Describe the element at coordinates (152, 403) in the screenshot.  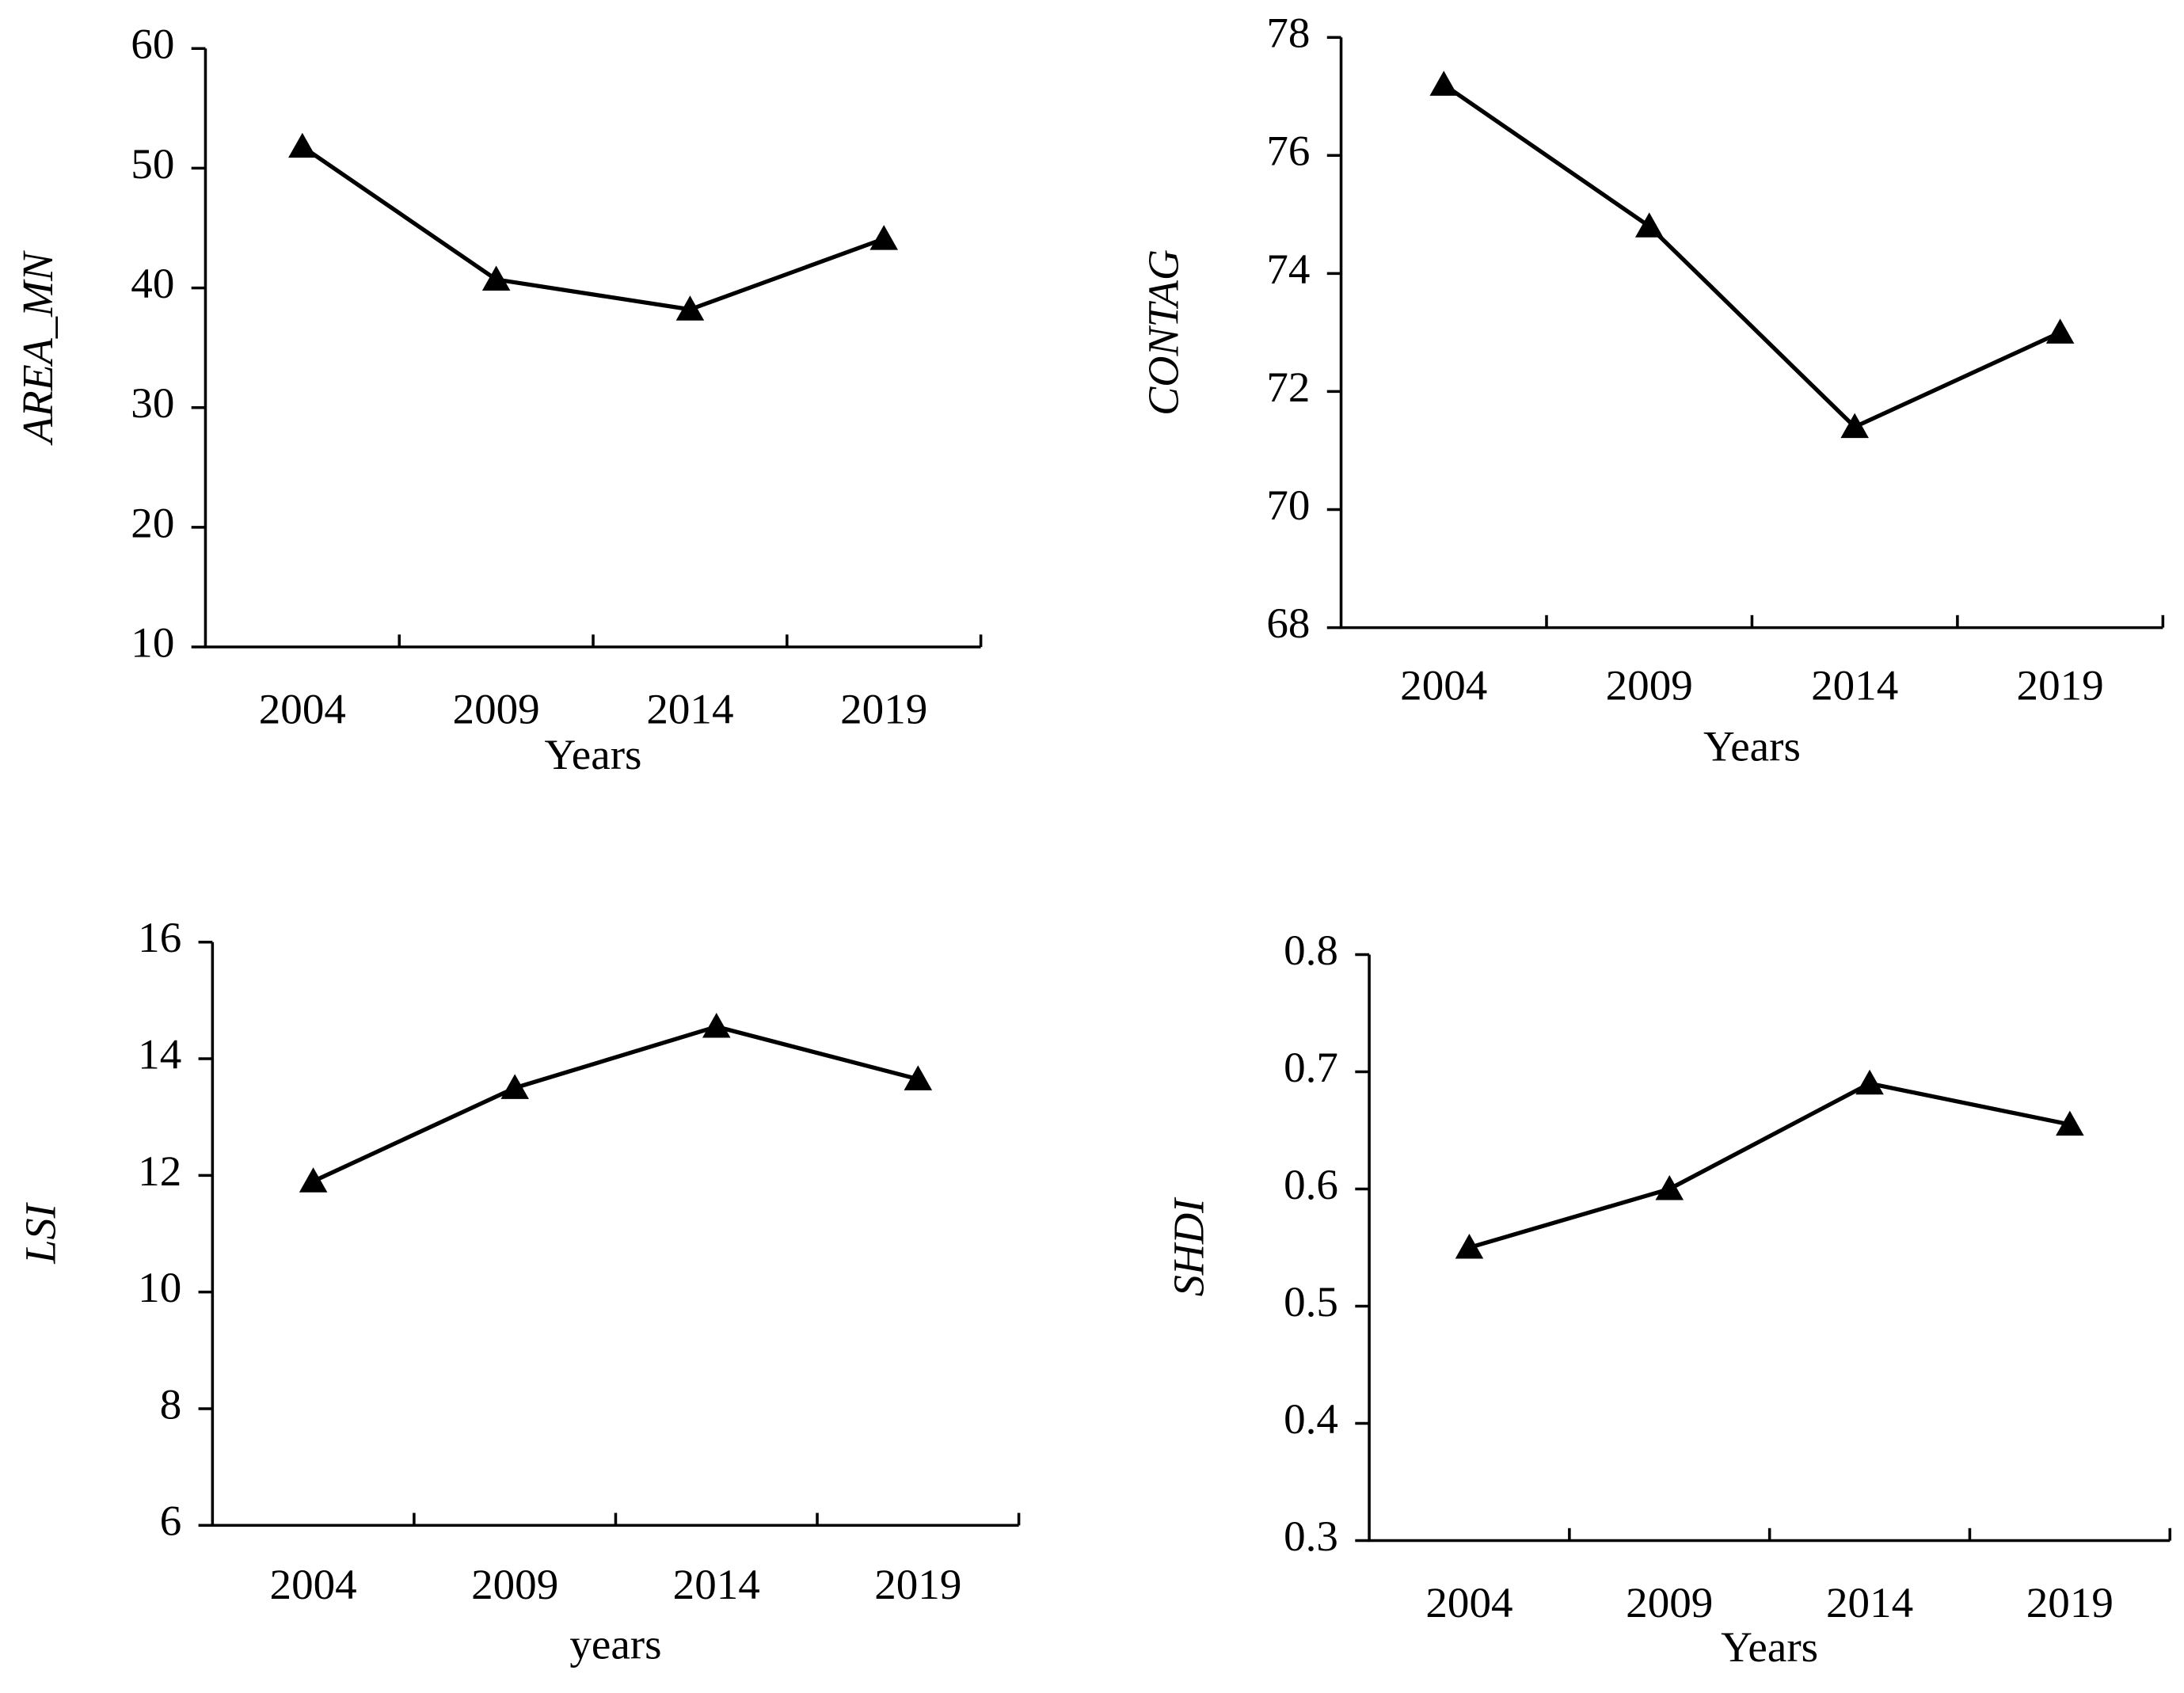
I see `y-tick-label: 30` at that location.